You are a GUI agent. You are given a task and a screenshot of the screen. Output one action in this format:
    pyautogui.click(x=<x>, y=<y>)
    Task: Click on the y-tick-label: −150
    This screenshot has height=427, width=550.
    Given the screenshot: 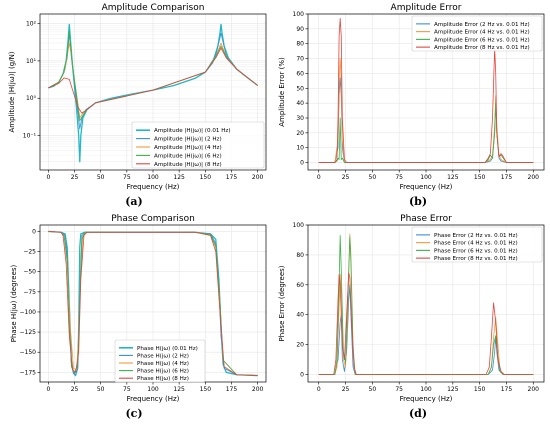 What is the action you would take?
    pyautogui.click(x=28, y=352)
    